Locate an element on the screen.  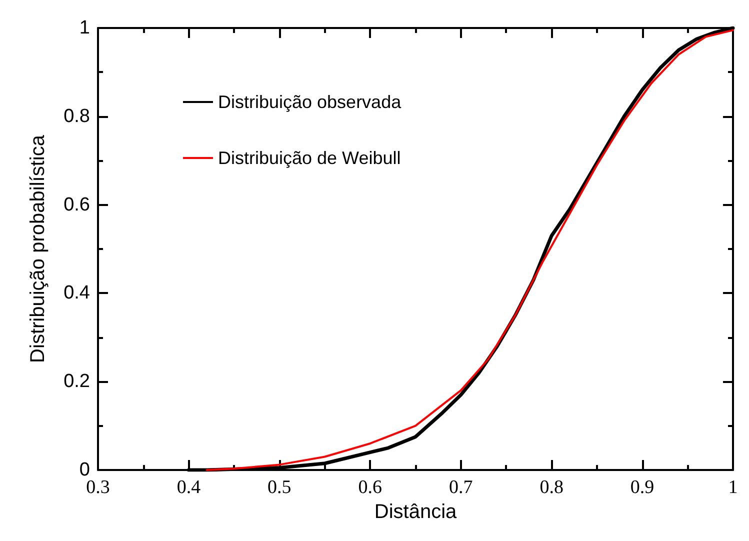
y-tick-label: 0.4 is located at coordinates (77, 293).